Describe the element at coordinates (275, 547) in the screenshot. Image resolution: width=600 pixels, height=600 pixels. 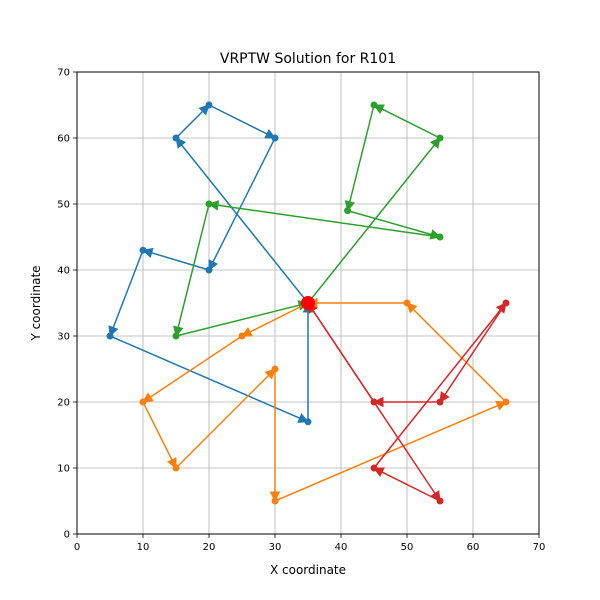
I see `x-tick-label: 30` at that location.